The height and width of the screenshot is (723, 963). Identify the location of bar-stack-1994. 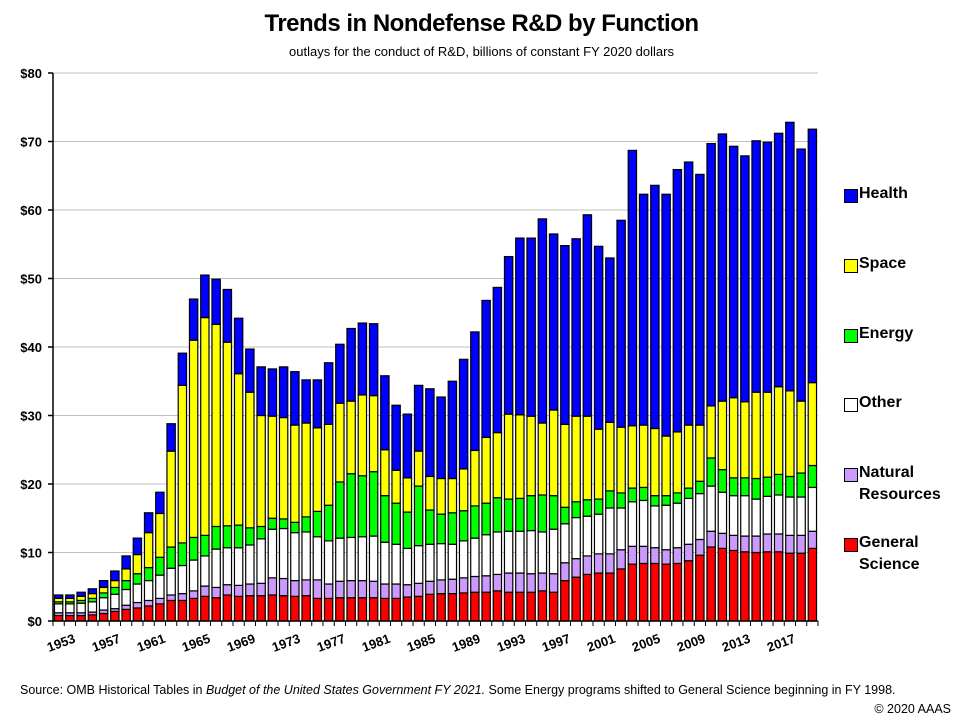
(520, 429).